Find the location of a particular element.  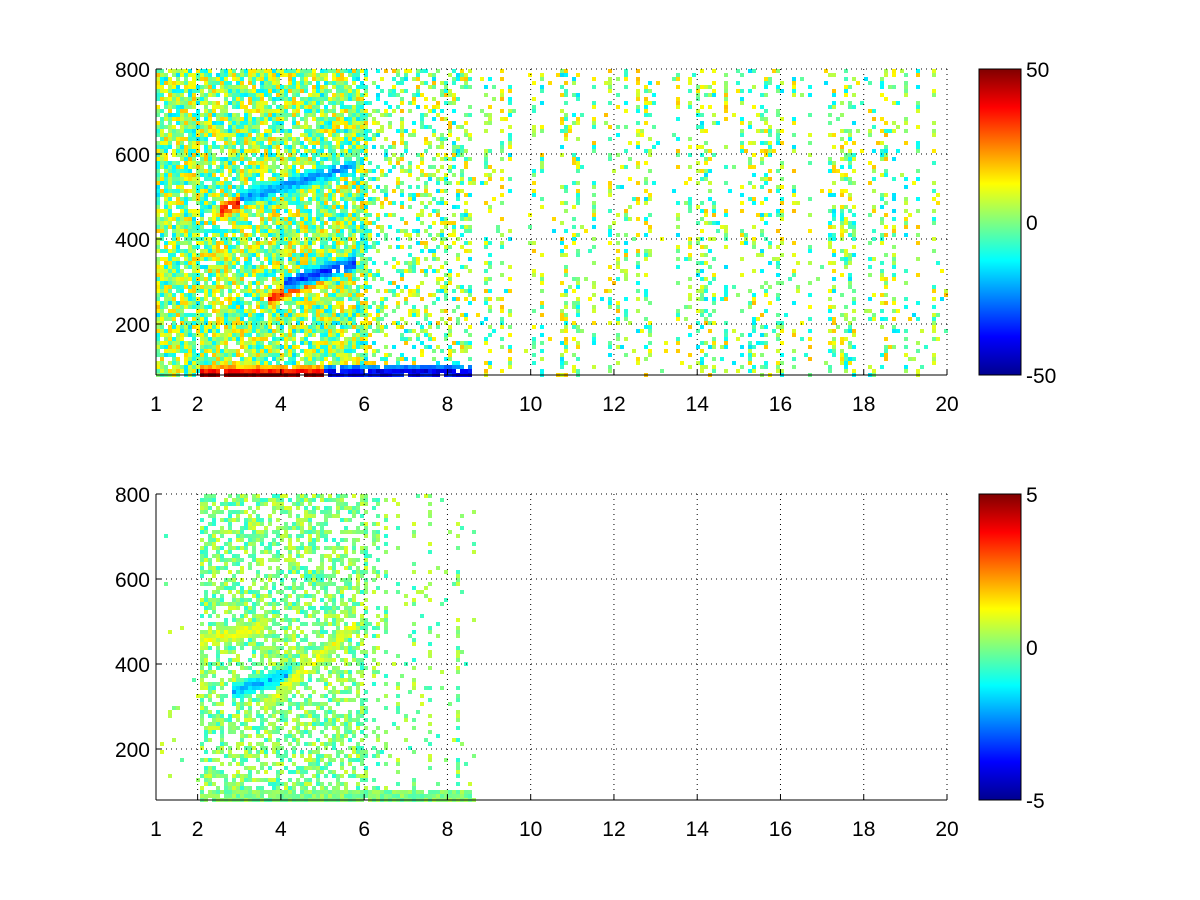

colorbar-tick-label: -50 is located at coordinates (1041, 376).